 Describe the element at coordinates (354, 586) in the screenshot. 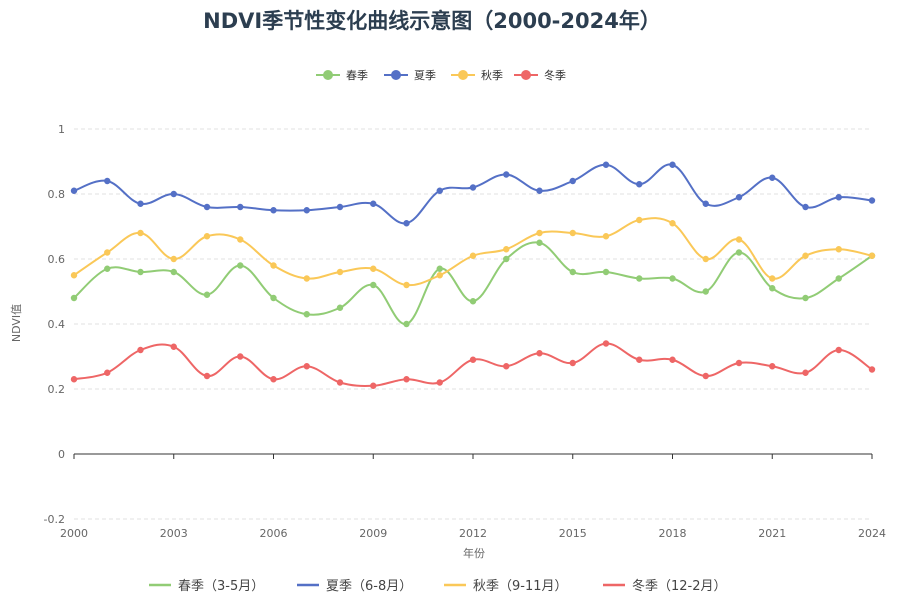

I see `legend-bottom-item: 夏季（6-8月）` at that location.